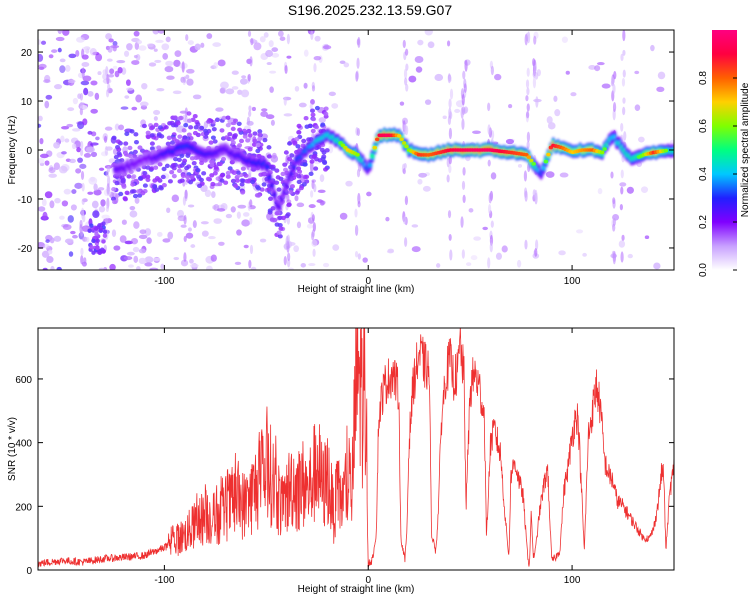  Describe the element at coordinates (279, 206) in the screenshot. I see `ridge-band` at that location.